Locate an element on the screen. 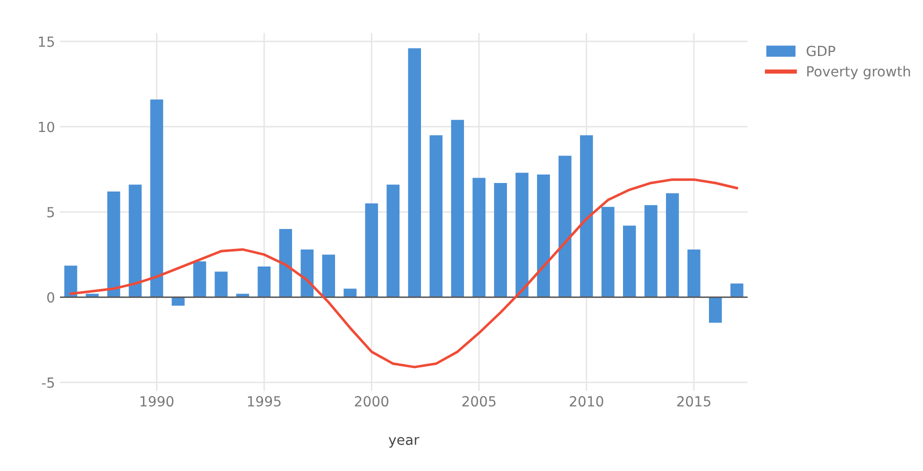 This screenshot has height=471, width=923. x-tick-label: 2010 is located at coordinates (587, 401).